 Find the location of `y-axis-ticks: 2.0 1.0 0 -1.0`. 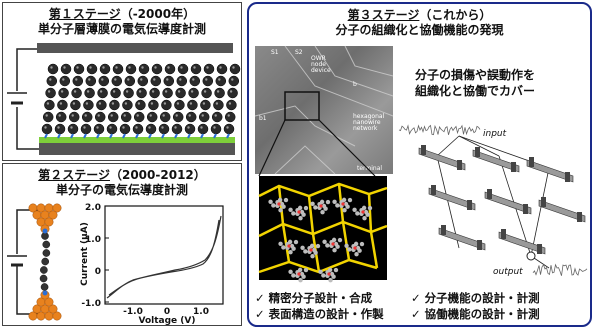

y-axis-ticks: 2.0 1.0 0 -1.0 is located at coordinates (95, 256).